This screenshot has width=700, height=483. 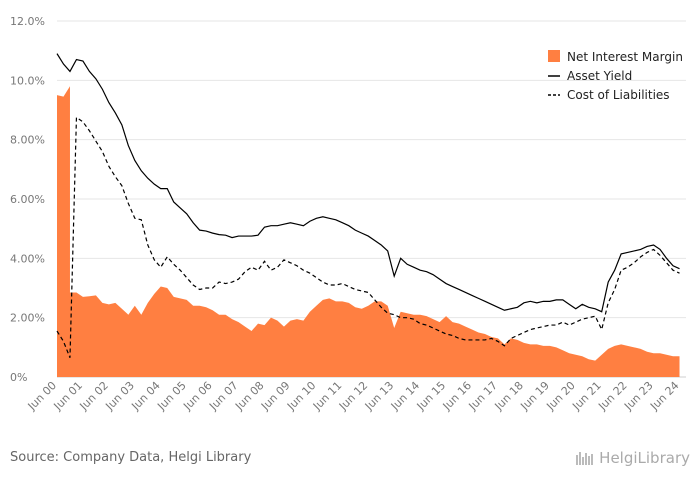 I want to click on x-tick-label: Jun 20, so click(x=560, y=396).